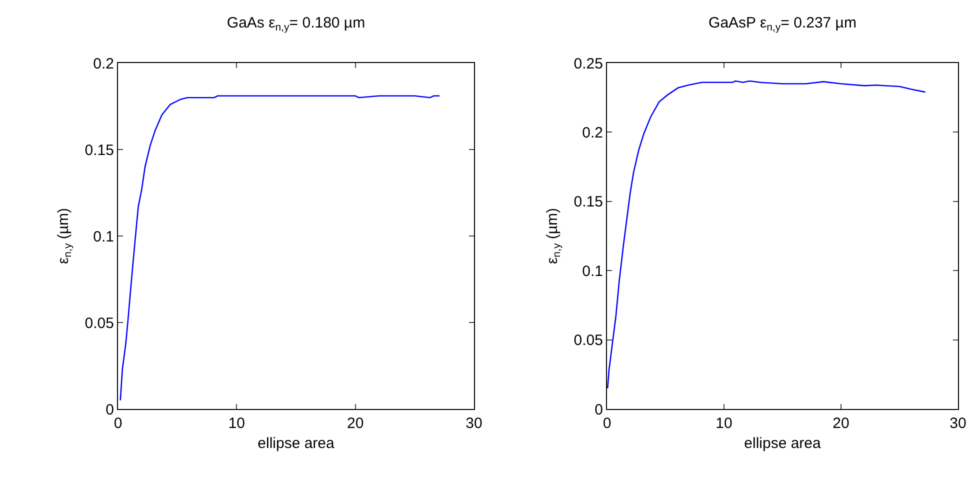 This screenshot has width=974, height=484. What do you see at coordinates (588, 63) in the screenshot?
I see `y-tick-label: 0.25` at bounding box center [588, 63].